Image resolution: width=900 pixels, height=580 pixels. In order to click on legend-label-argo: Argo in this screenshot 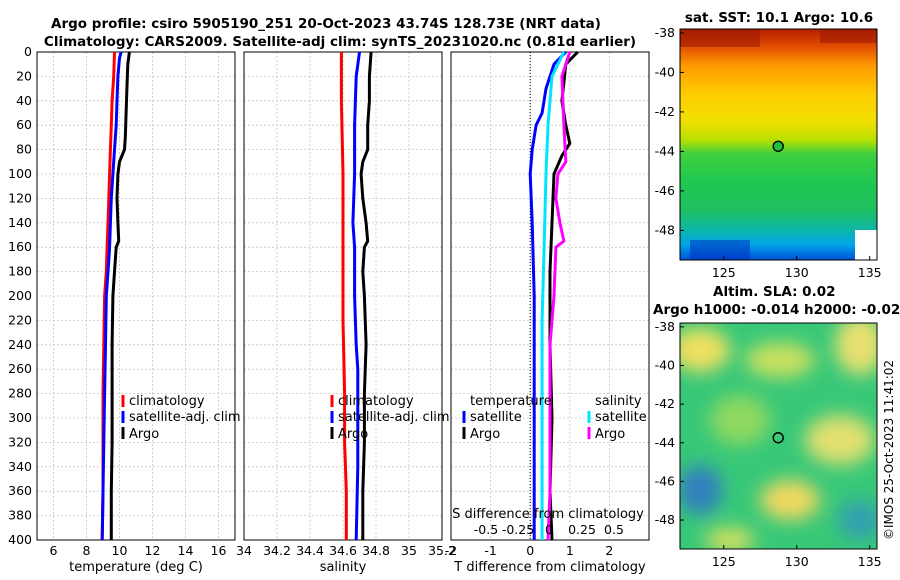, I will do `click(144, 434)`.